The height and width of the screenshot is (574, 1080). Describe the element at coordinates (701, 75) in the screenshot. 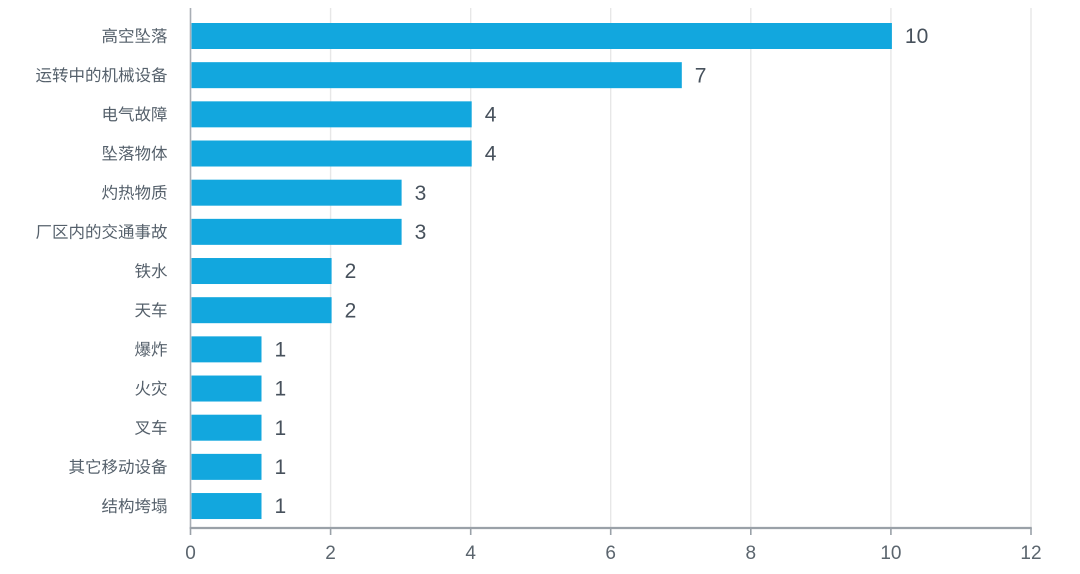

I see `svg-text: 7` at that location.